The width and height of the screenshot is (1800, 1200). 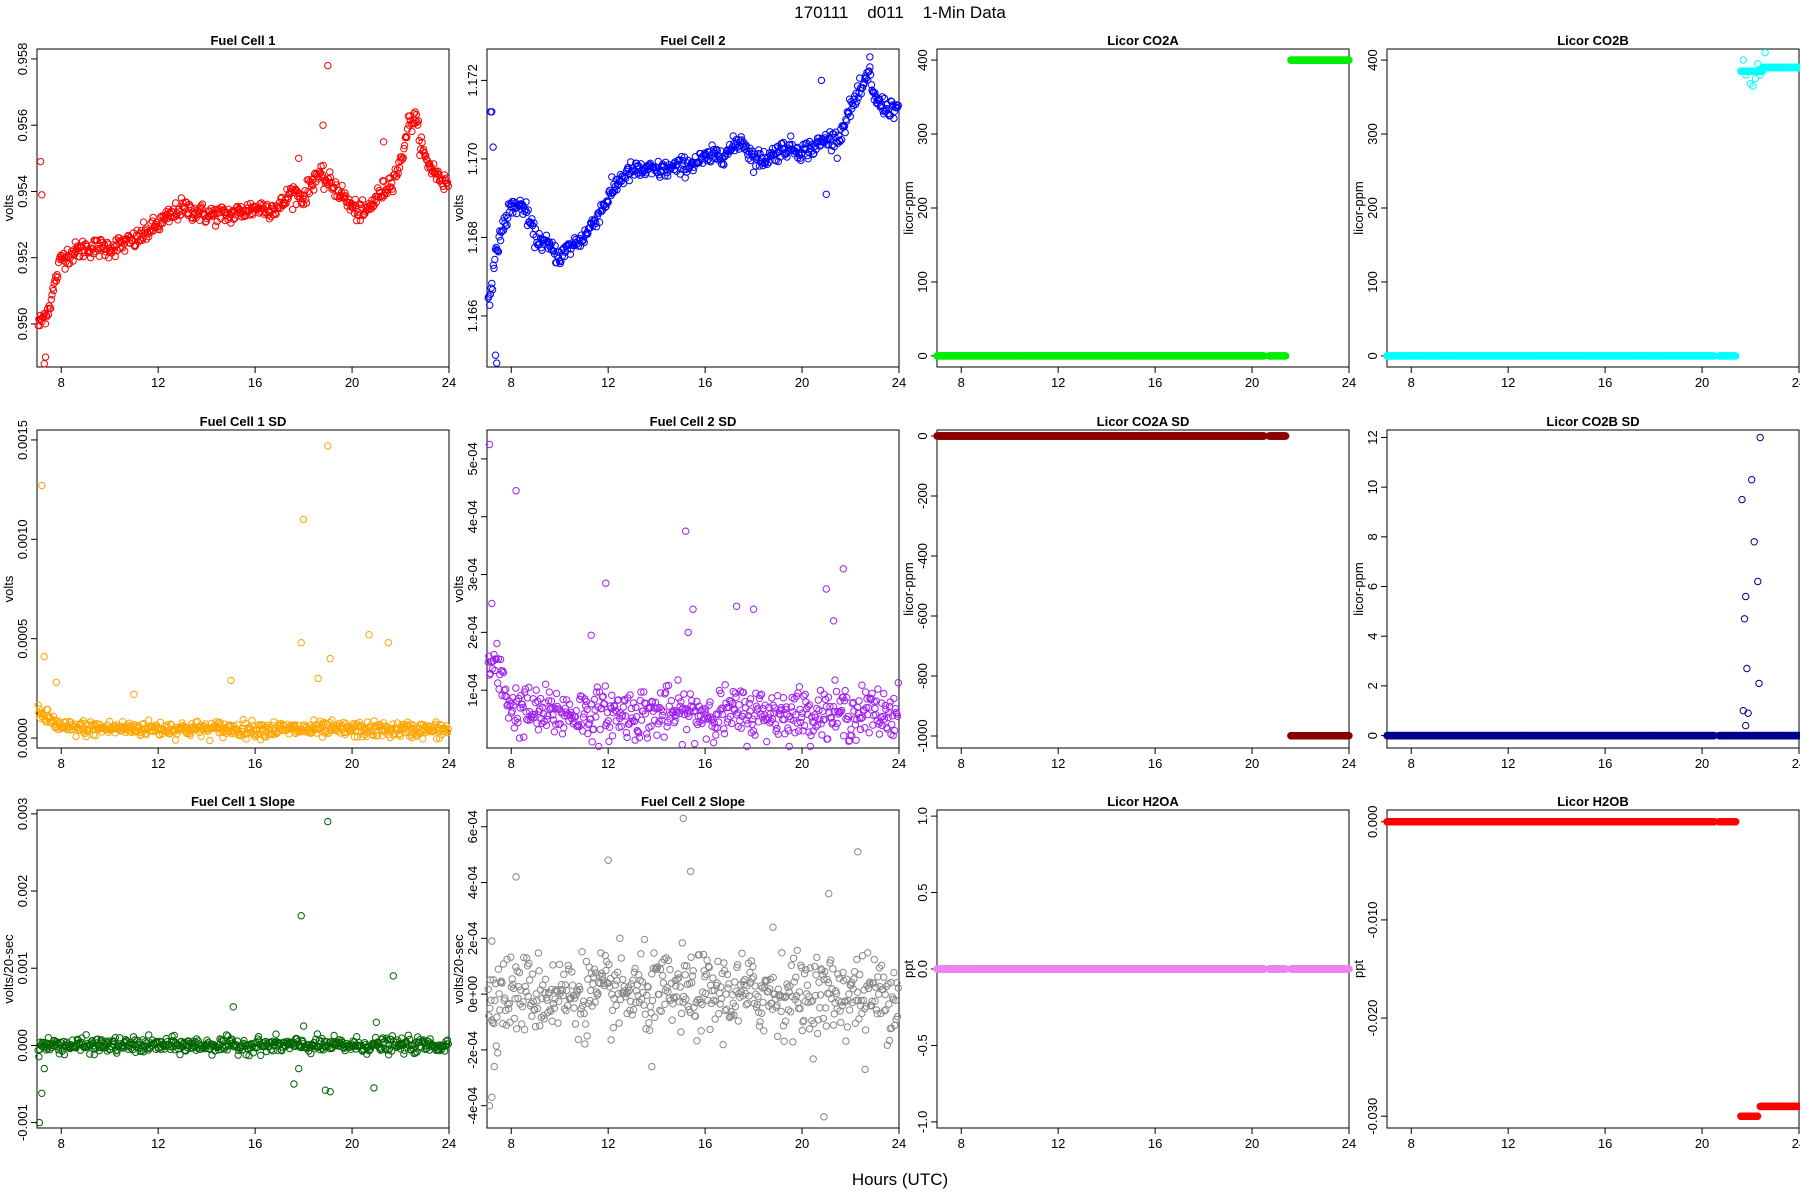 What do you see at coordinates (693, 421) in the screenshot?
I see `chart-title: Fuel Cell 2 SD` at bounding box center [693, 421].